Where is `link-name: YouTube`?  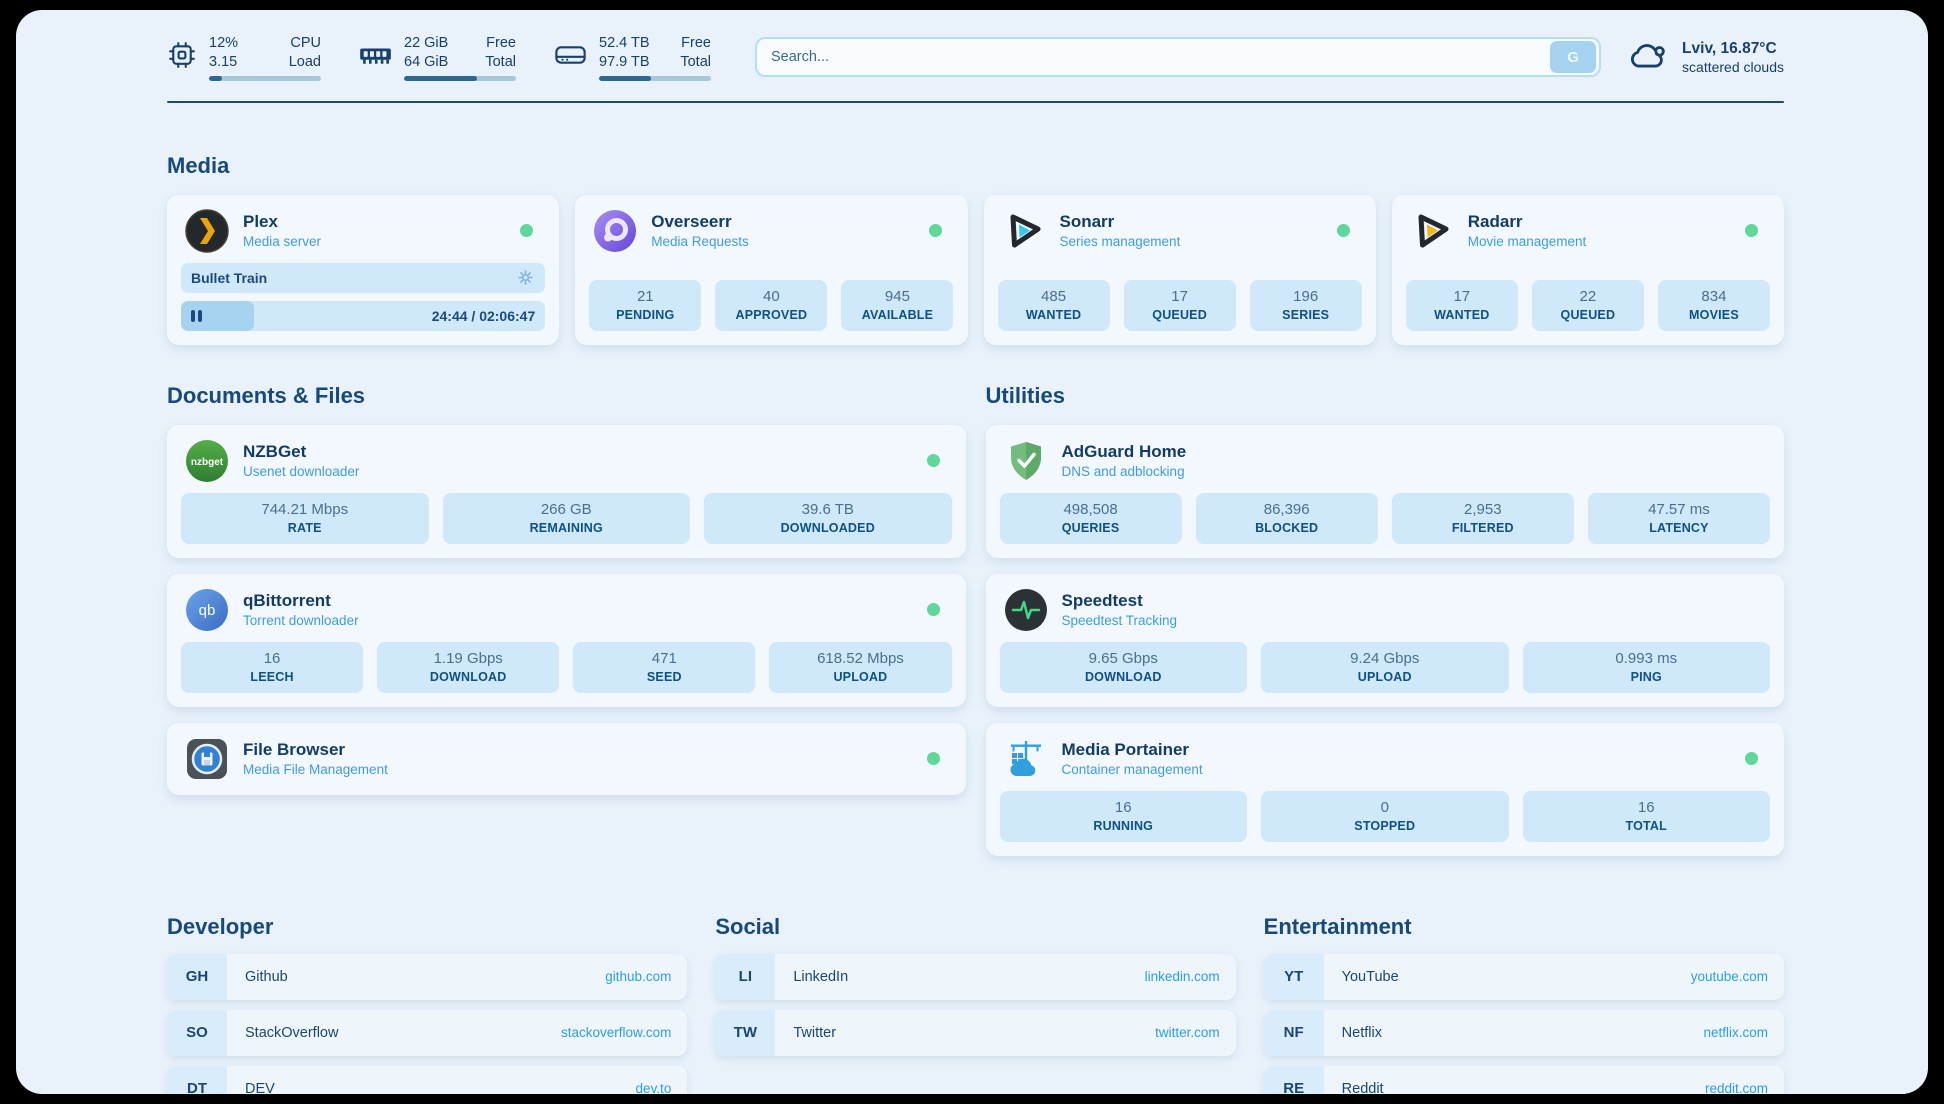
link-name: YouTube is located at coordinates (1370, 976).